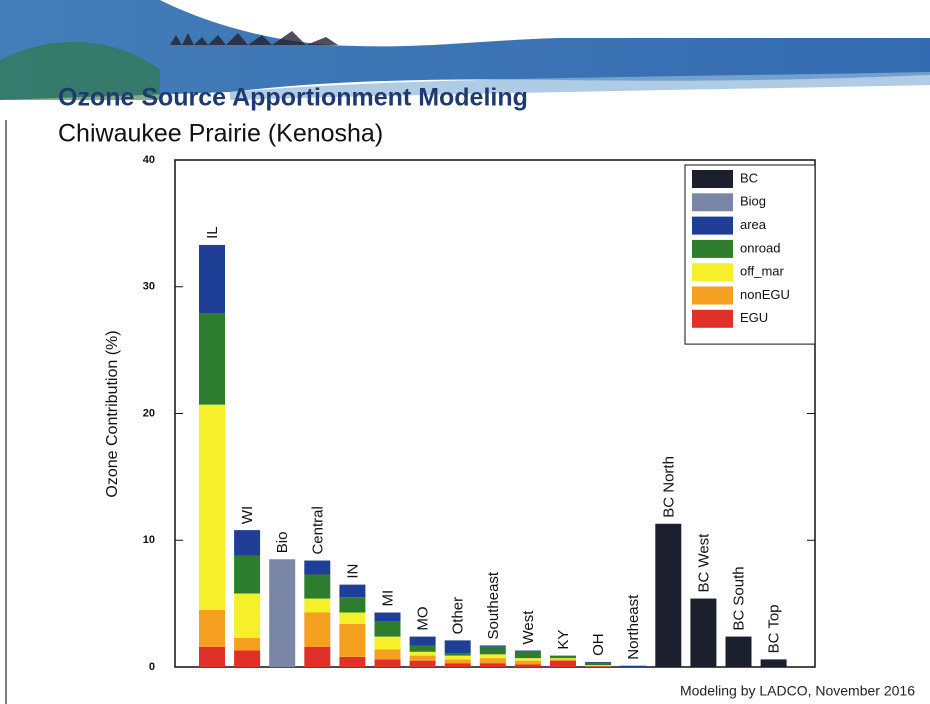 This screenshot has height=704, width=930. I want to click on slide-title: Ozone Source Apportionment Modeling, so click(293, 98).